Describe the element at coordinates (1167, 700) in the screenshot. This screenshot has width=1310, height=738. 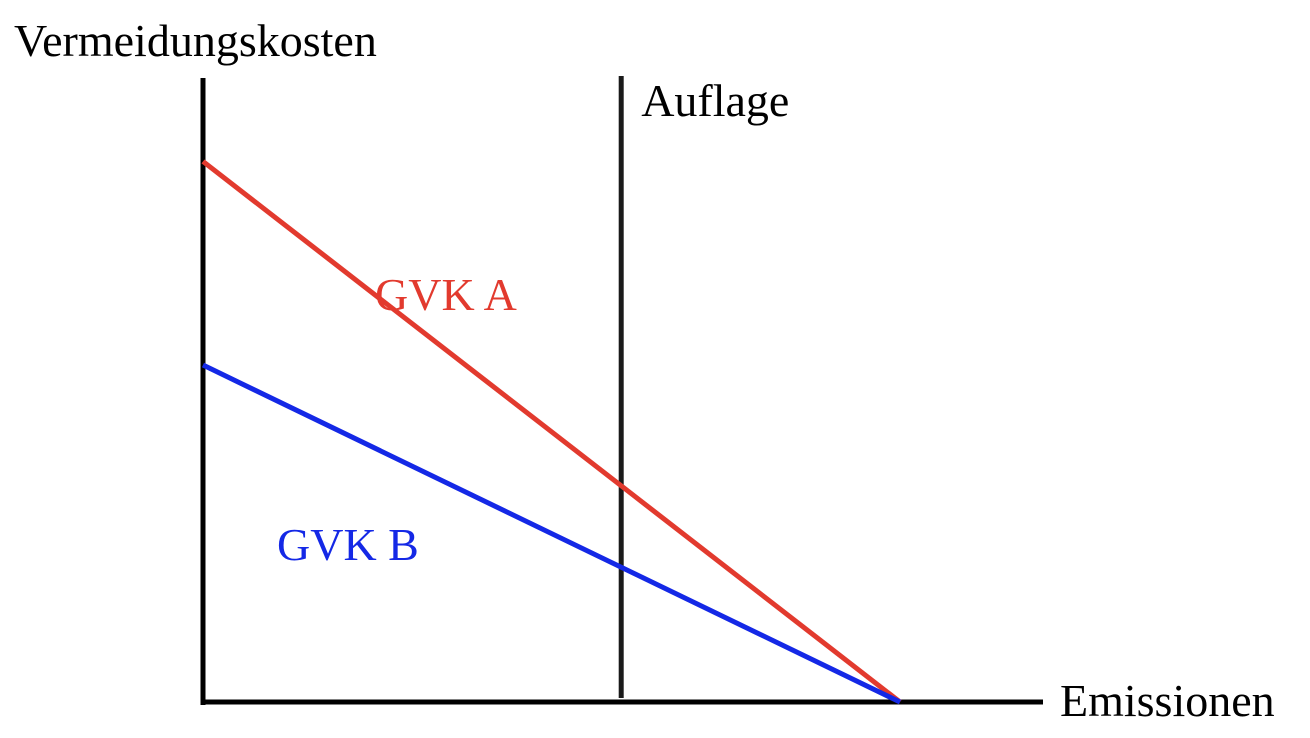
I see `x-axis-label: Emissionen` at that location.